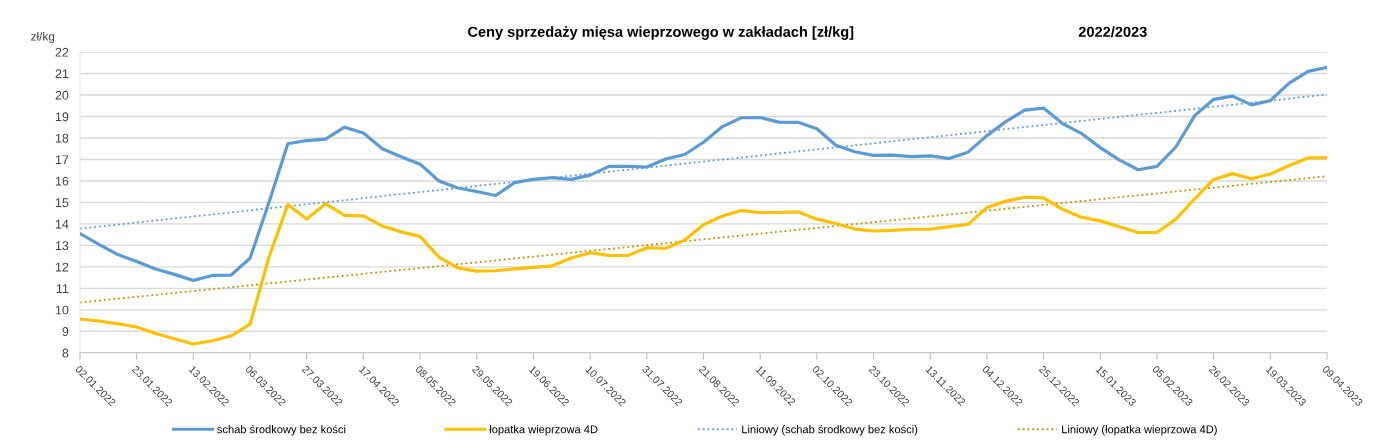 The height and width of the screenshot is (441, 1391). I want to click on y-tick-label: 14, so click(62, 224).